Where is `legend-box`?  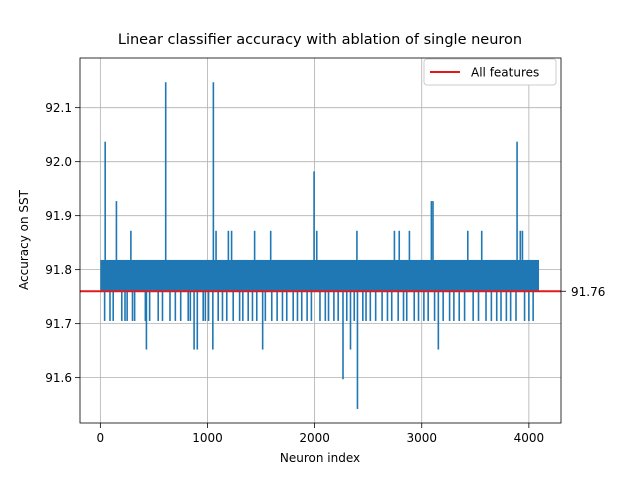 legend-box is located at coordinates (490, 72).